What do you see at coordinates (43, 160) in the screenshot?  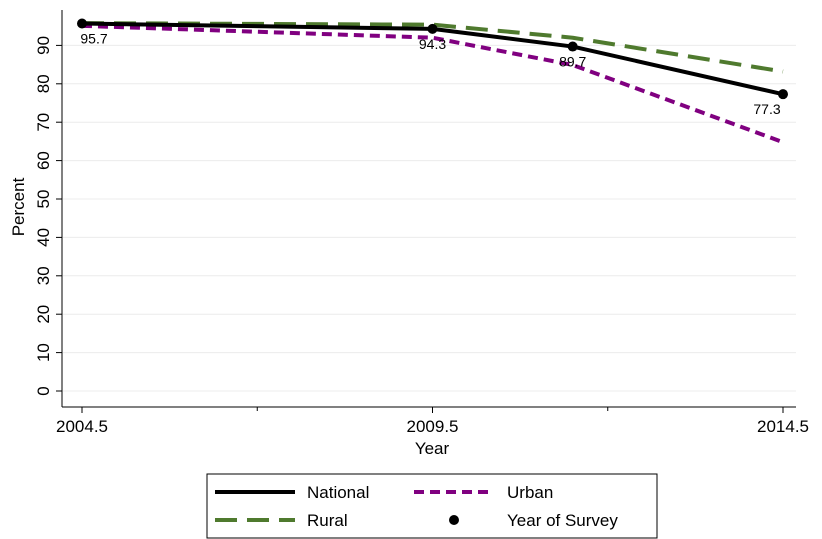 I see `y-tick-label: 60` at bounding box center [43, 160].